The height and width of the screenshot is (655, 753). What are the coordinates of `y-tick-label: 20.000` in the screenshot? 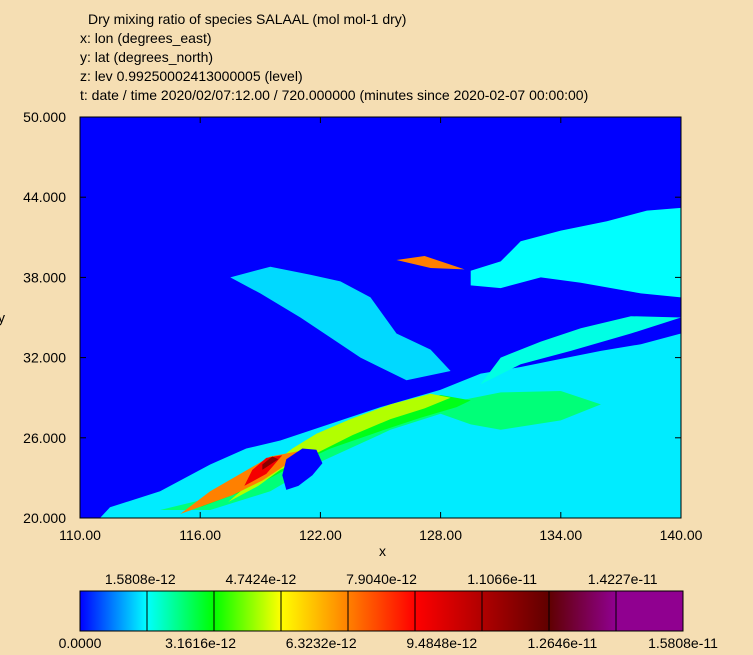 It's located at (44, 518).